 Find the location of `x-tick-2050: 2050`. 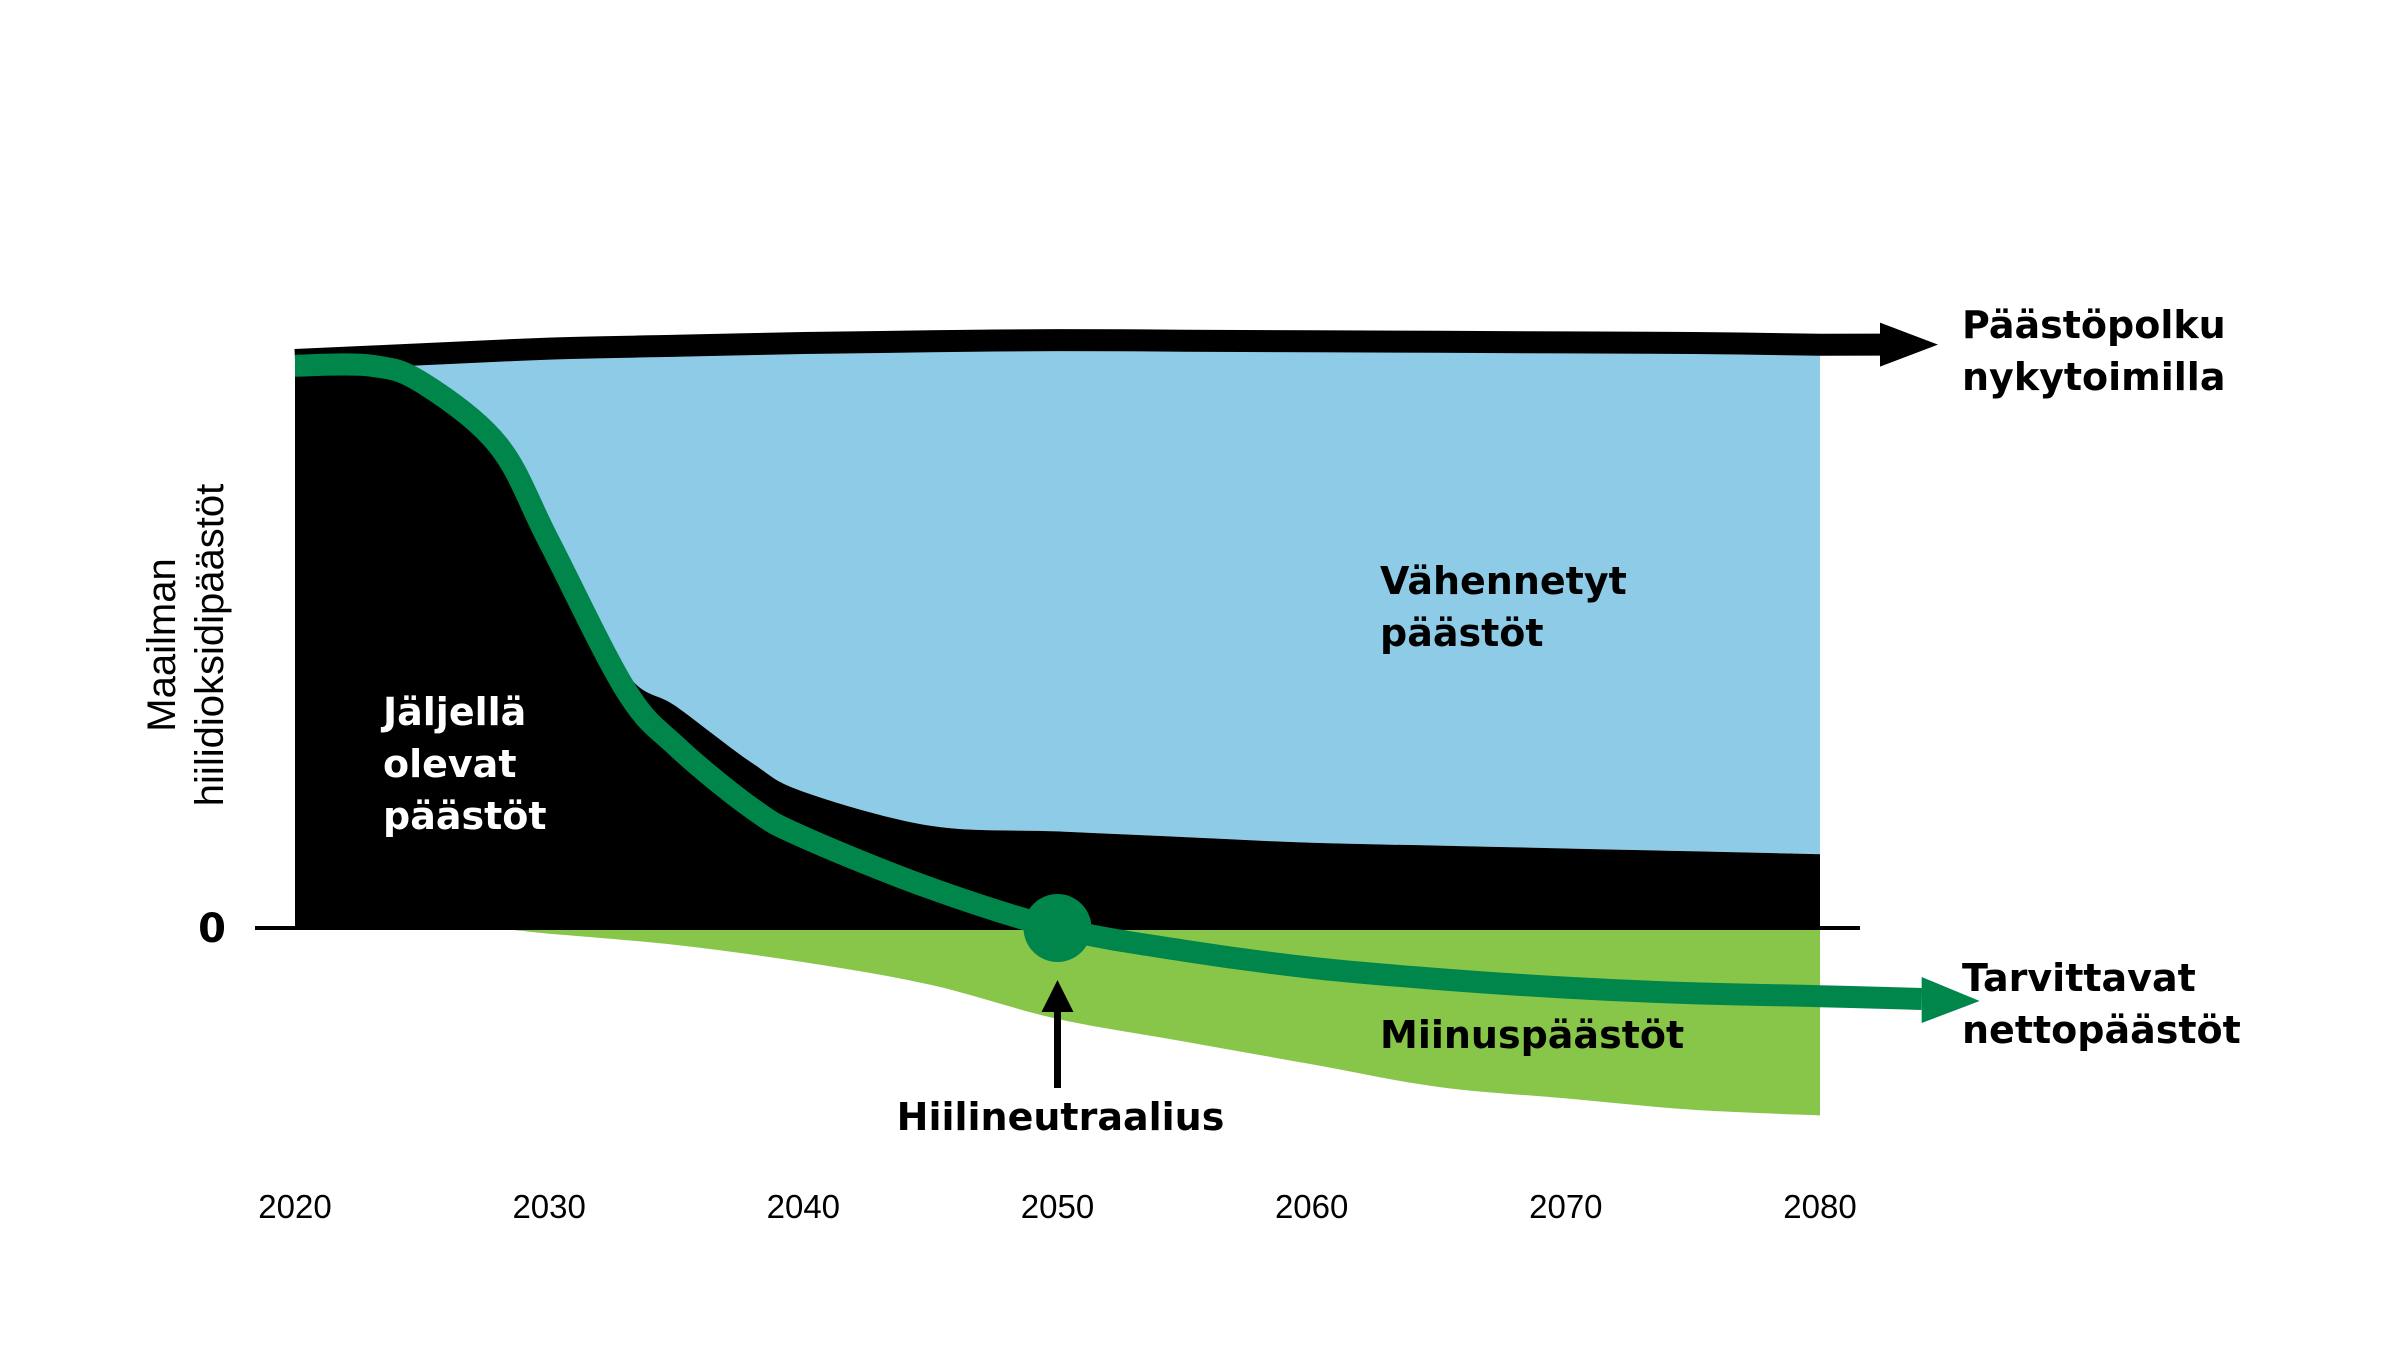

x-tick-2050: 2050 is located at coordinates (1057, 1206).